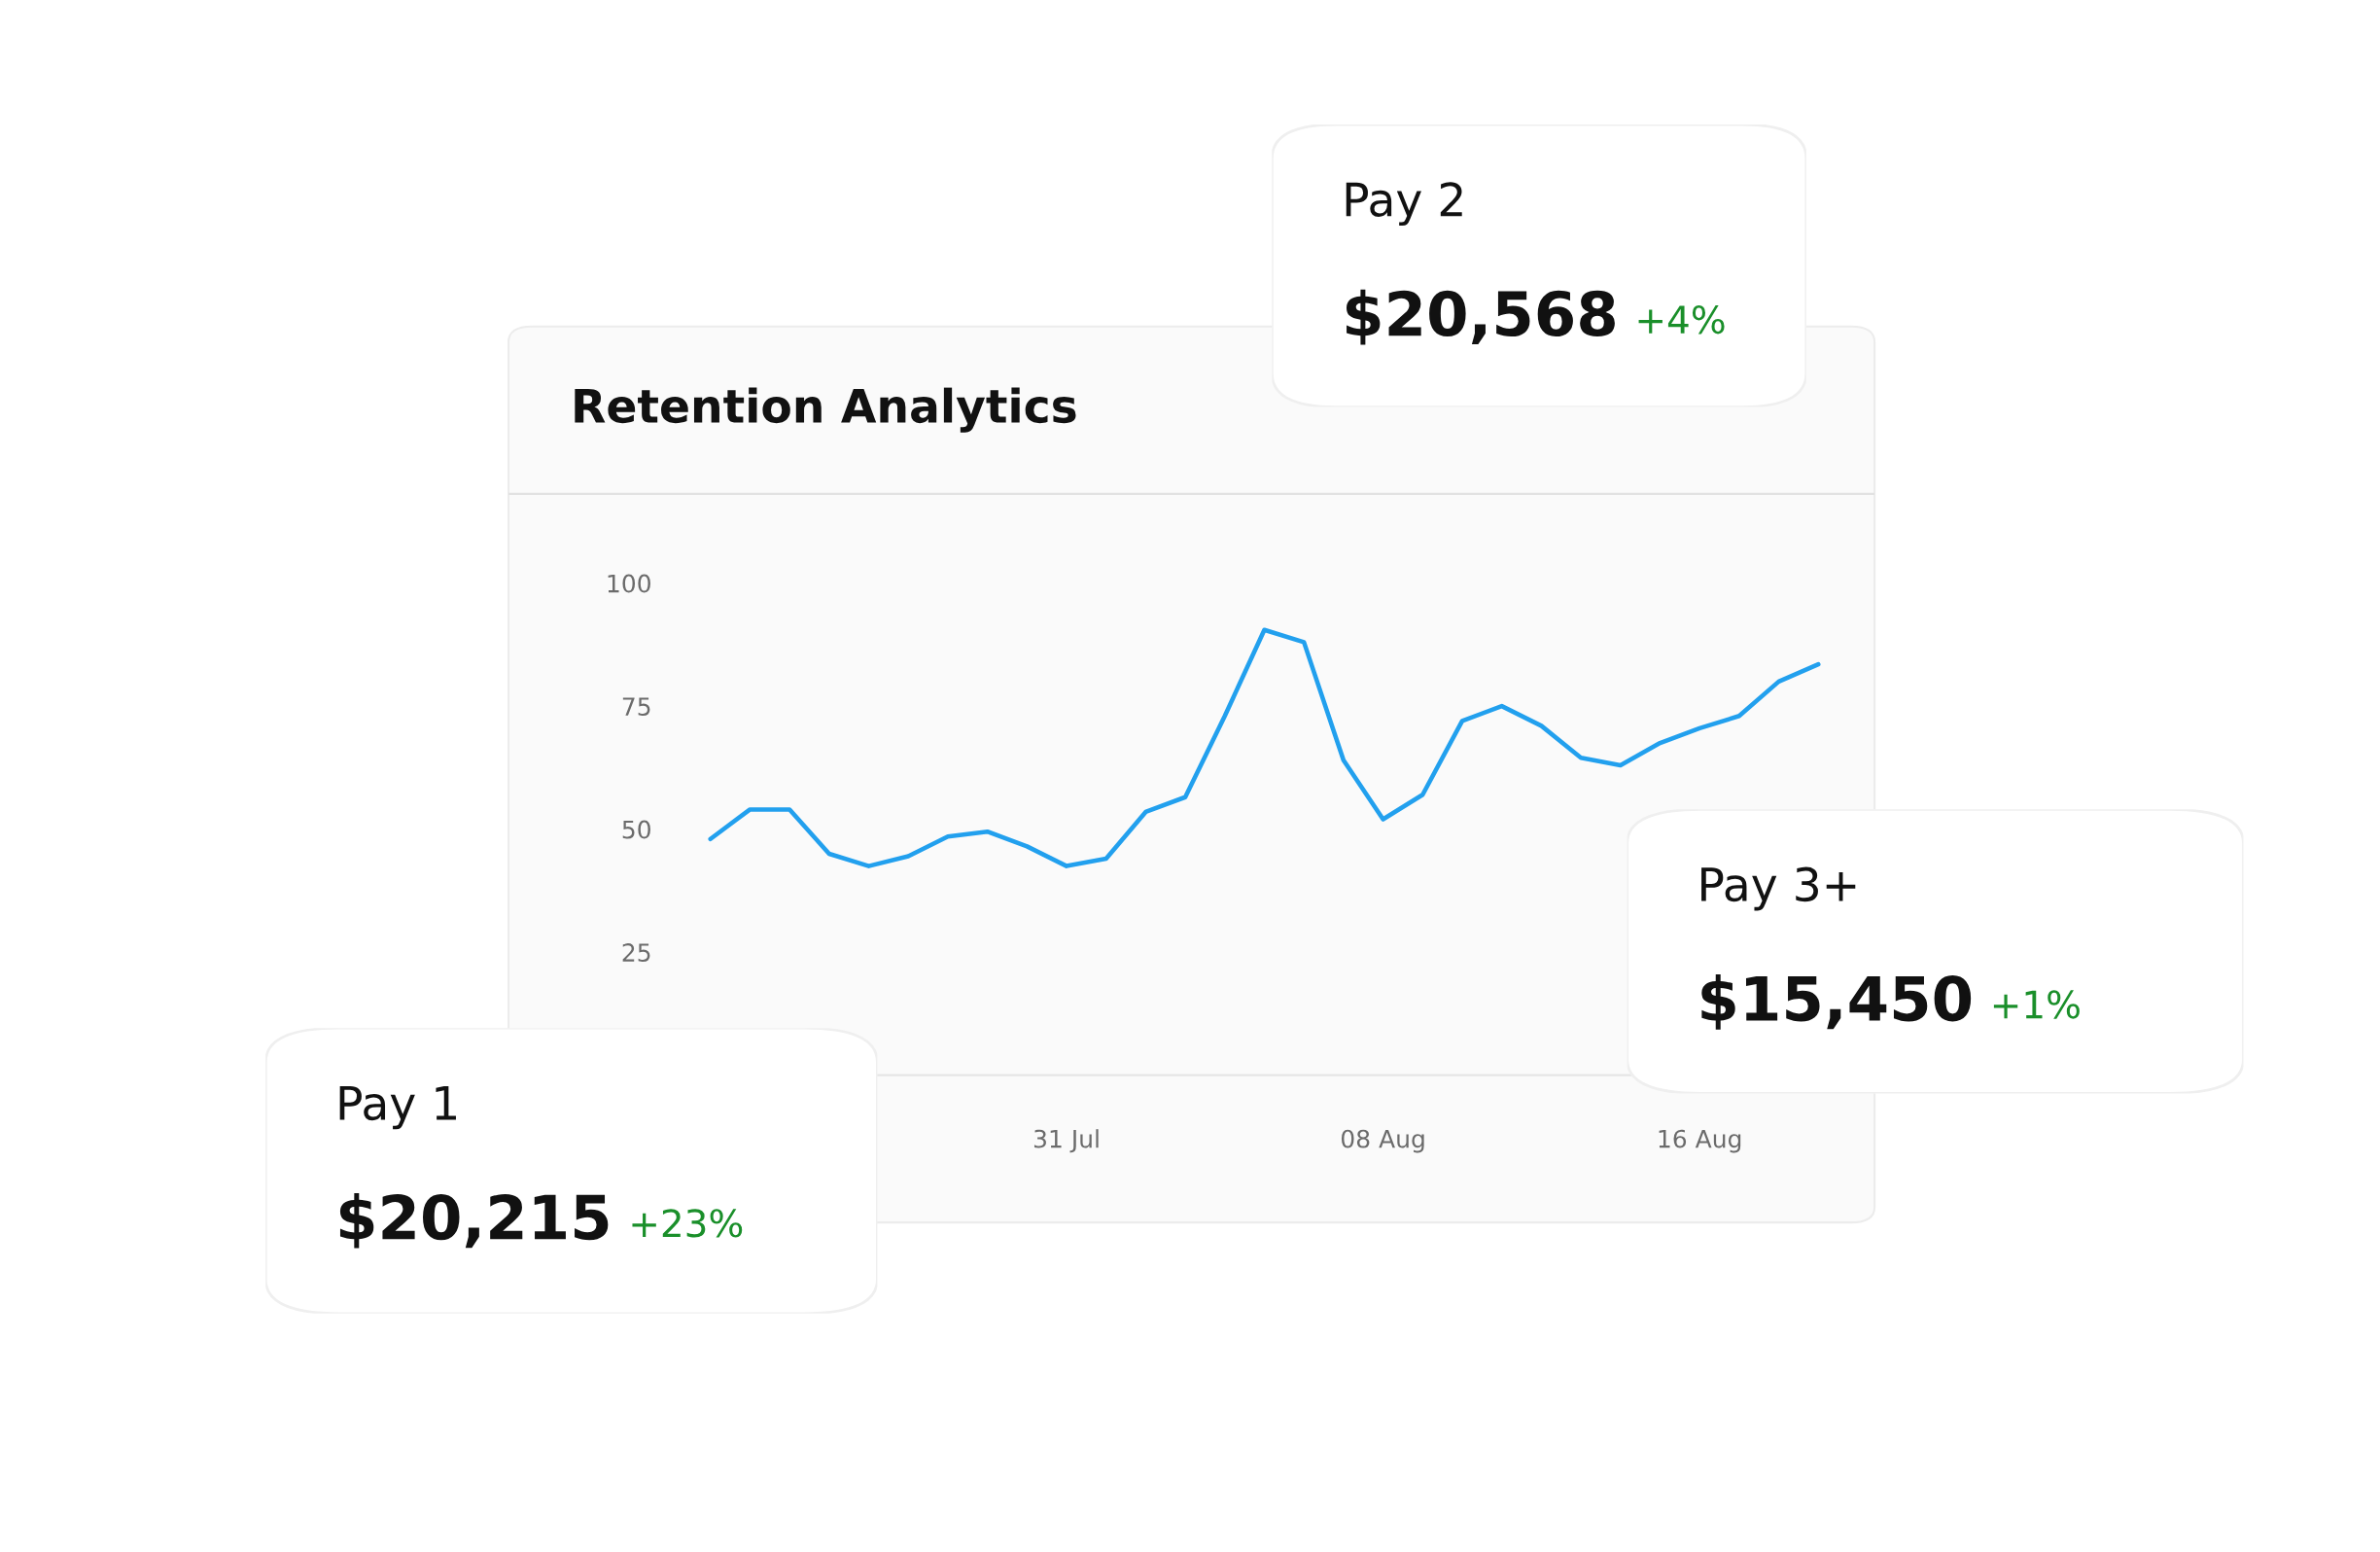  Describe the element at coordinates (1382, 1141) in the screenshot. I see `x-tick-label: 08 Aug` at that location.